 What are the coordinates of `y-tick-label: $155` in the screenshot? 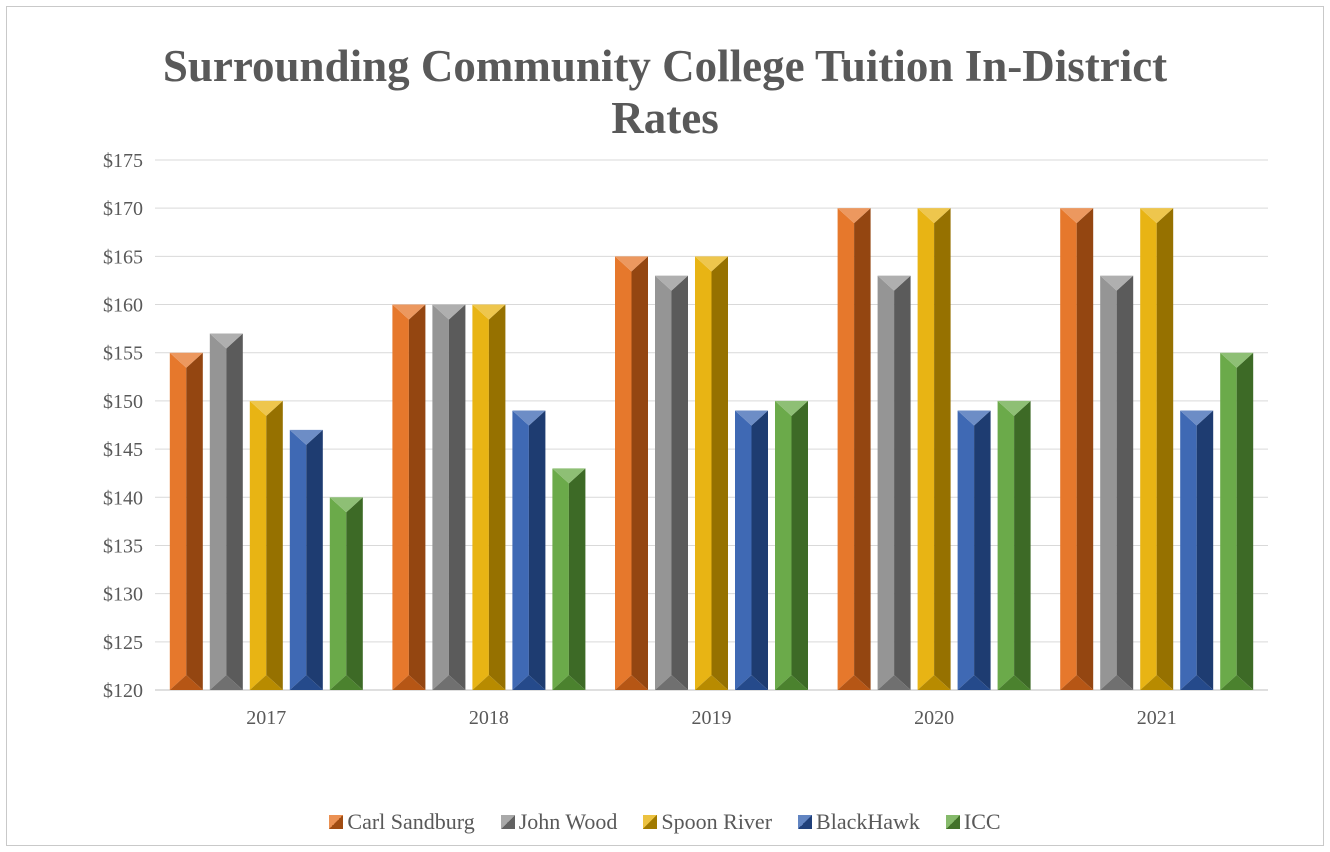 It's located at (123, 354).